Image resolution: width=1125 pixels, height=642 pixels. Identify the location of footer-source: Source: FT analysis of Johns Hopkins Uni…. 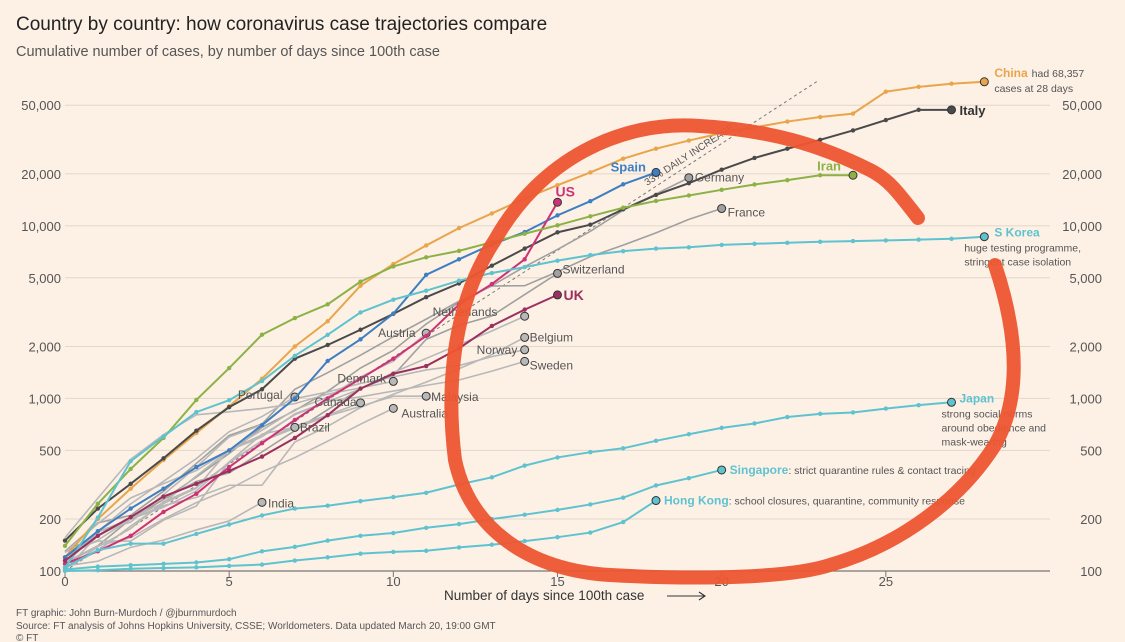
(256, 626).